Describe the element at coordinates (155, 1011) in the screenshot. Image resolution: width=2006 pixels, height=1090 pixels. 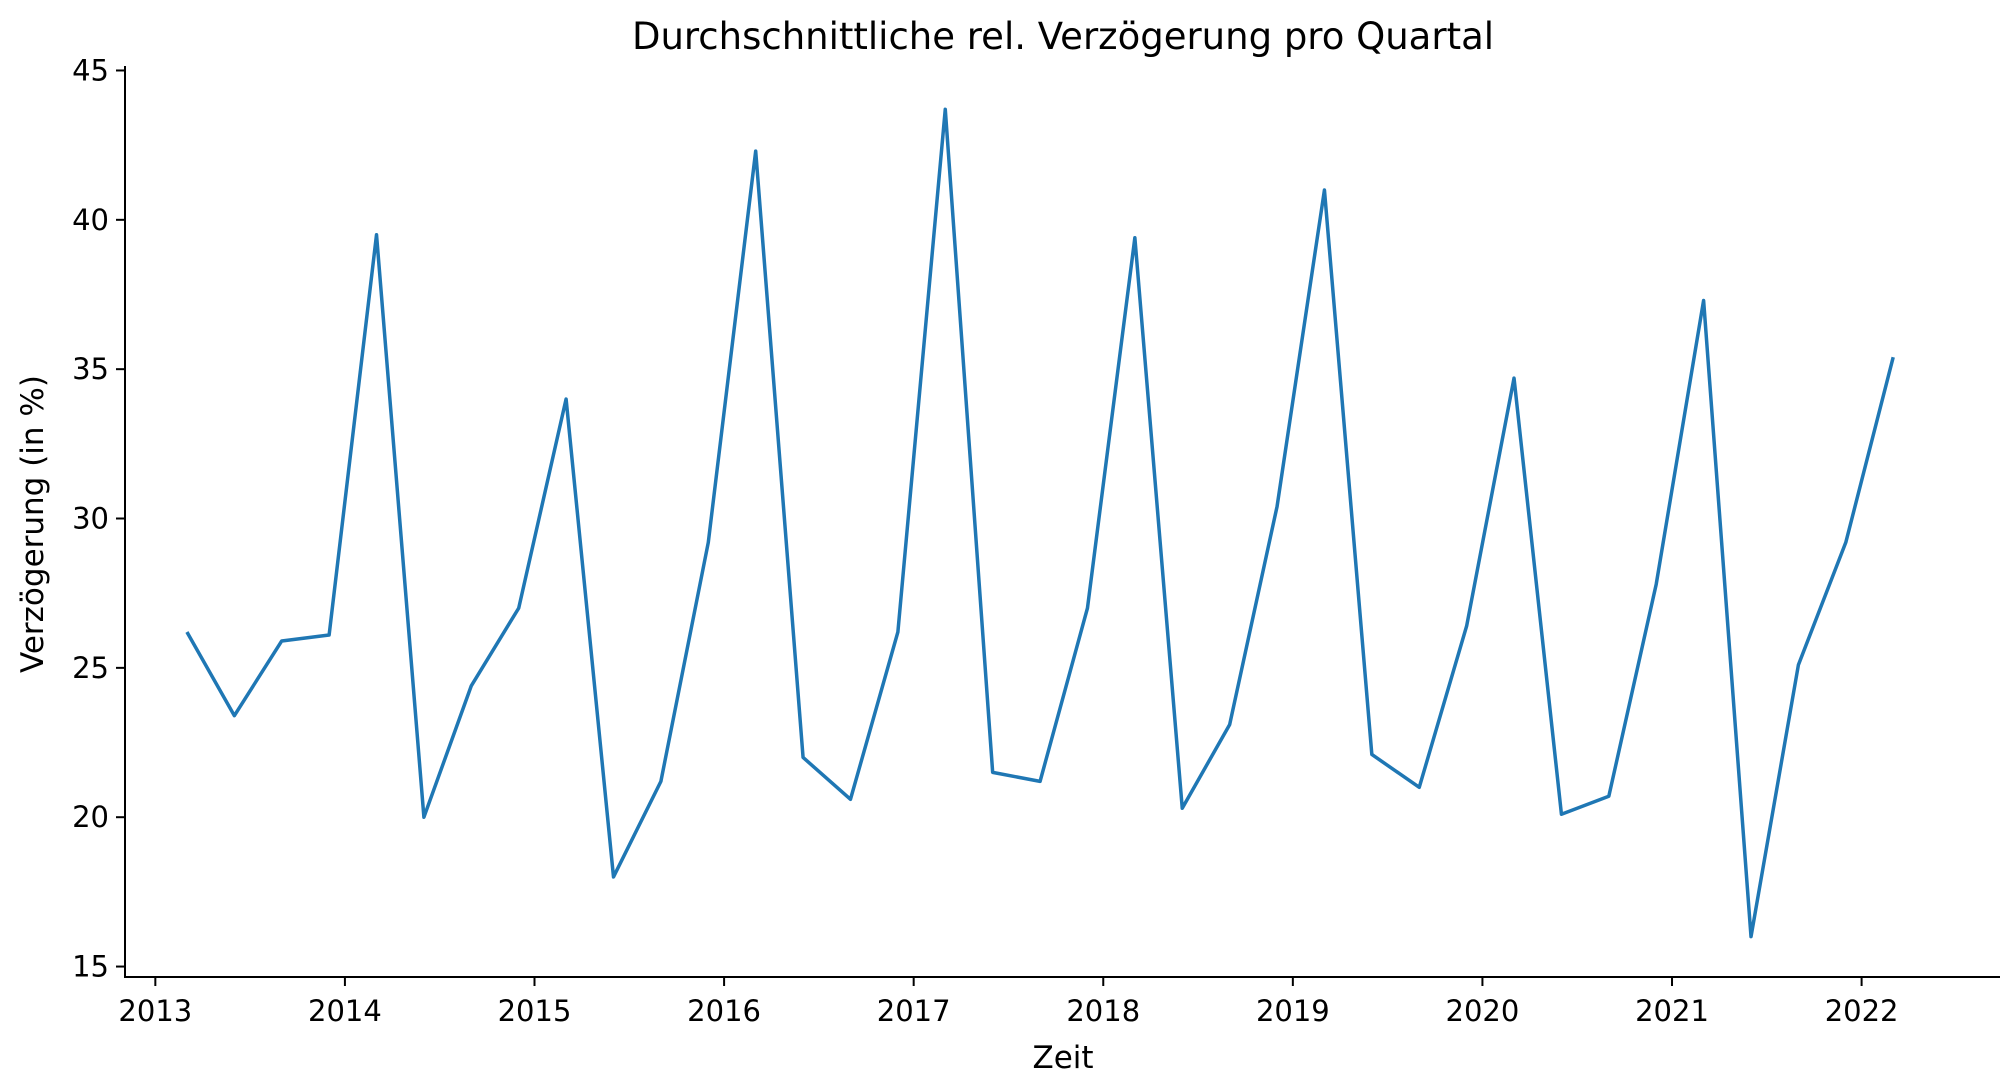
I see `x-tick-label: 2013` at that location.